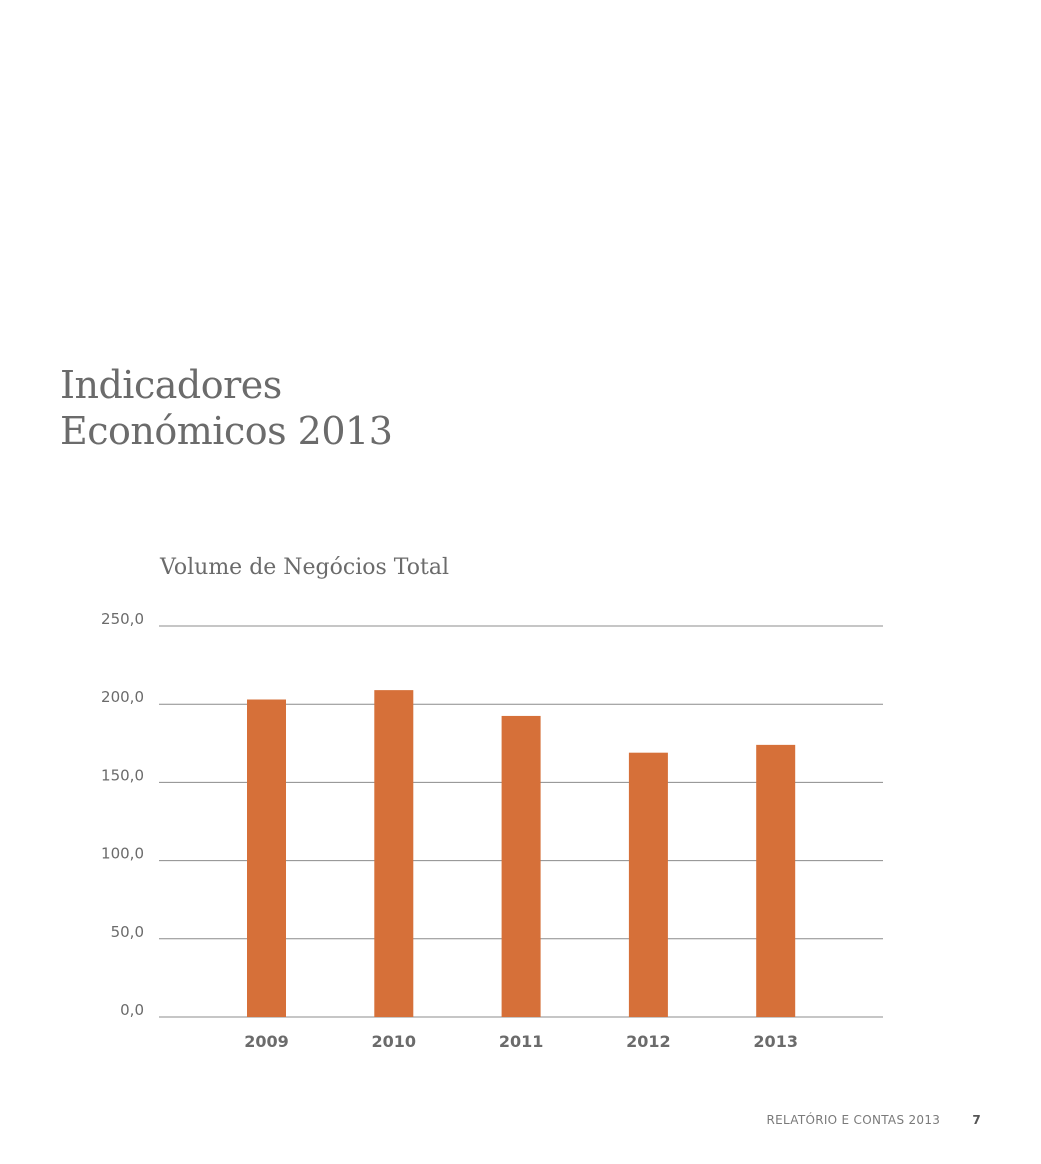 The height and width of the screenshot is (1164, 1041). What do you see at coordinates (132, 1010) in the screenshot?
I see `y-tick-label: 0,0` at bounding box center [132, 1010].